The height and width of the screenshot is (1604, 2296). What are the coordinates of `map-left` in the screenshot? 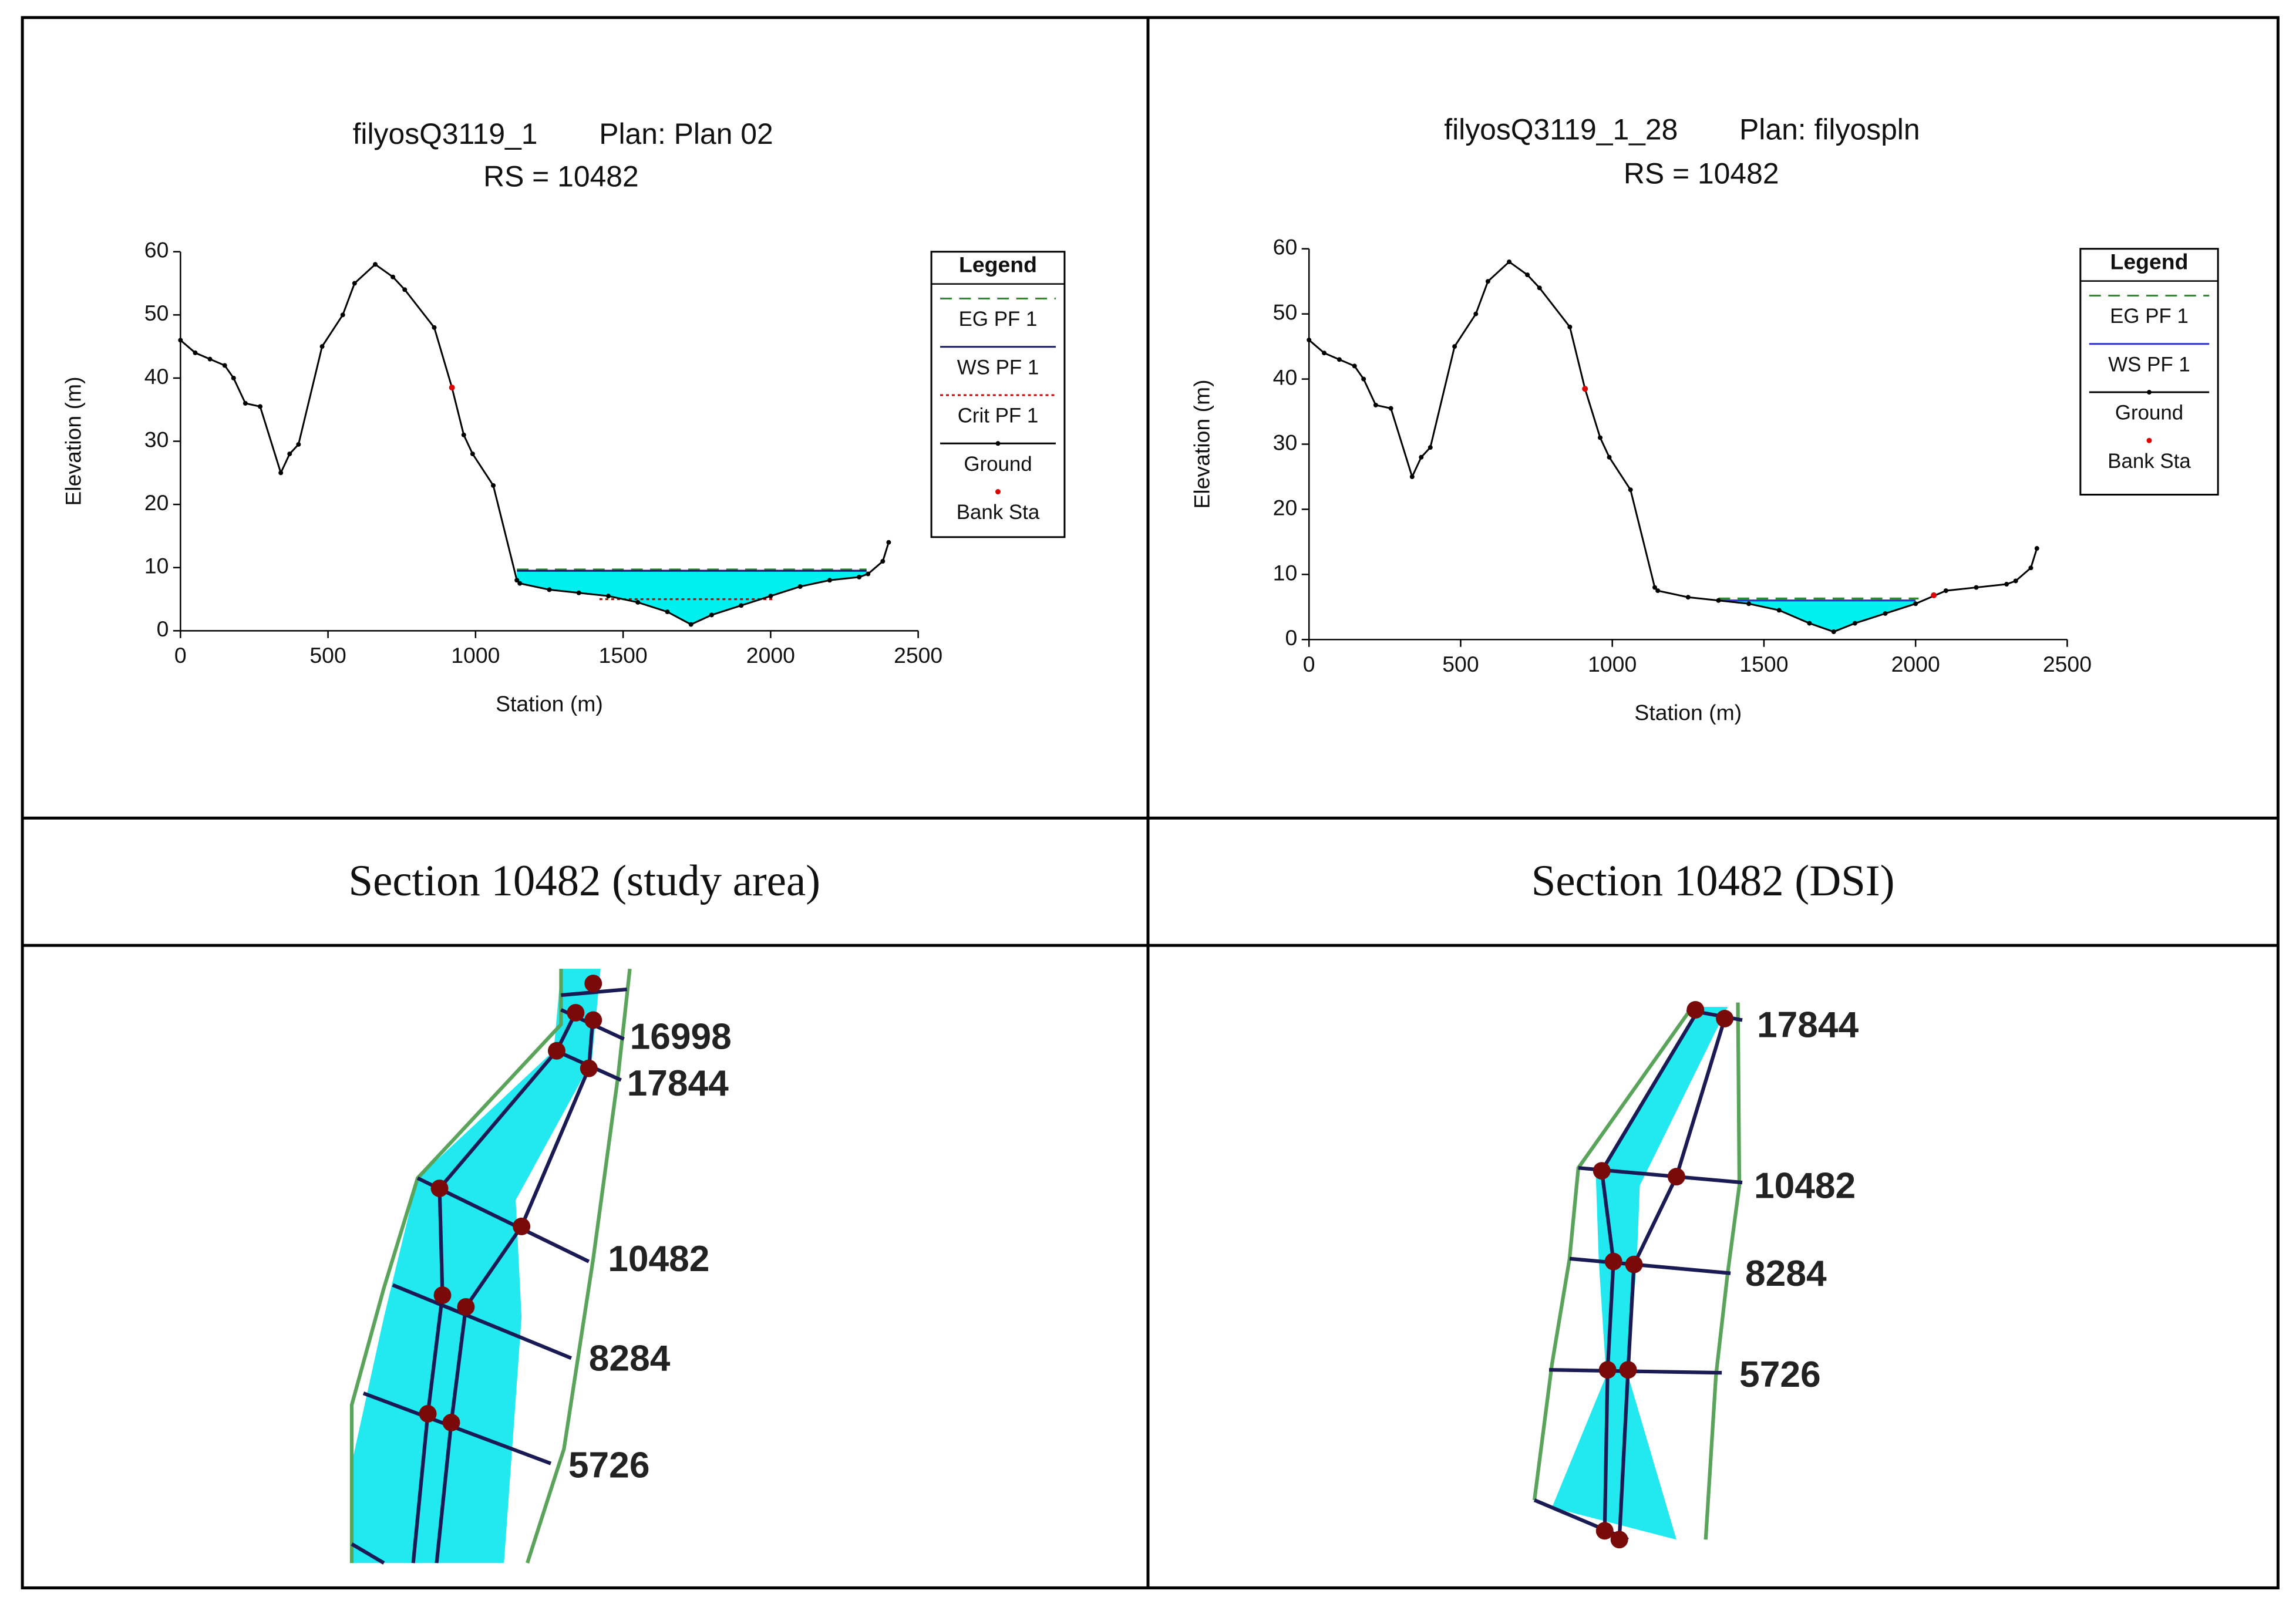 It's located at (490, 1266).